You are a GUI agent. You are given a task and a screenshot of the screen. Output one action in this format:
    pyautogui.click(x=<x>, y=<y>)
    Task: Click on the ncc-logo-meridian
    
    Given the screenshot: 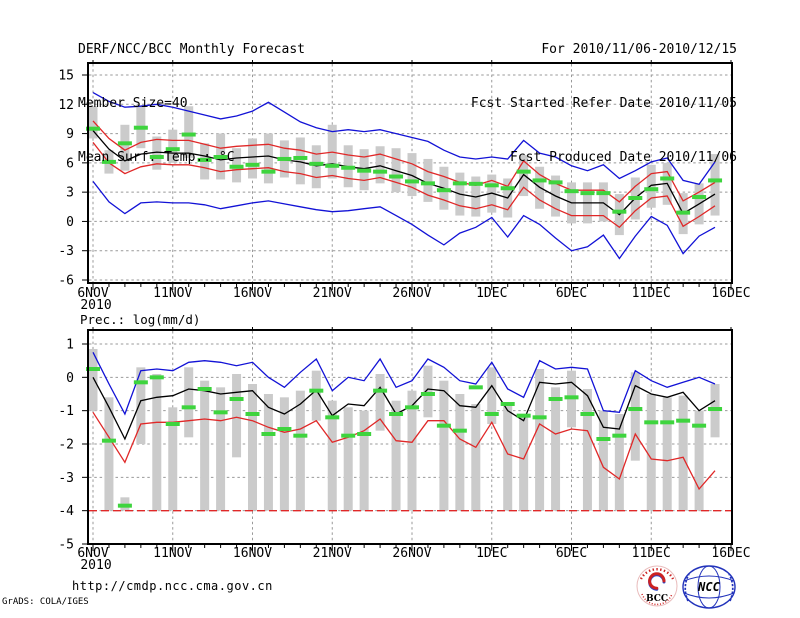 What is the action you would take?
    pyautogui.click(x=709, y=587)
    